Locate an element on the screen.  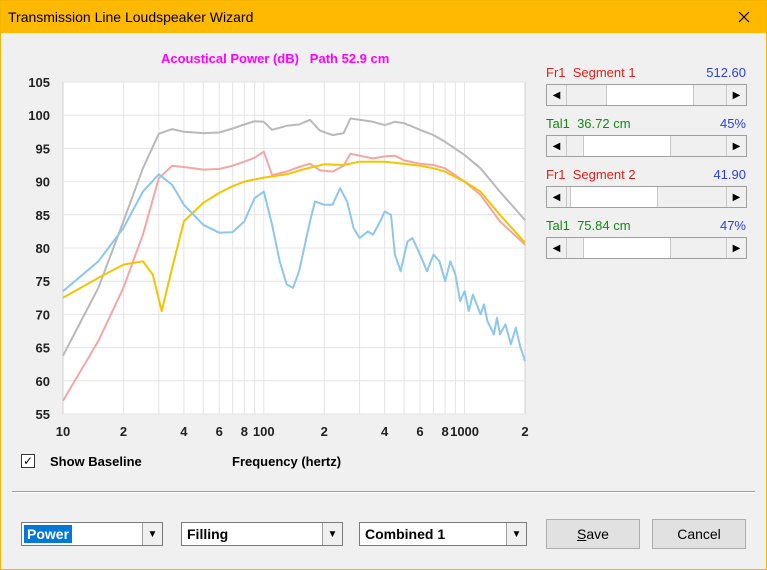
segment1-value: 512.60 is located at coordinates (726, 72).